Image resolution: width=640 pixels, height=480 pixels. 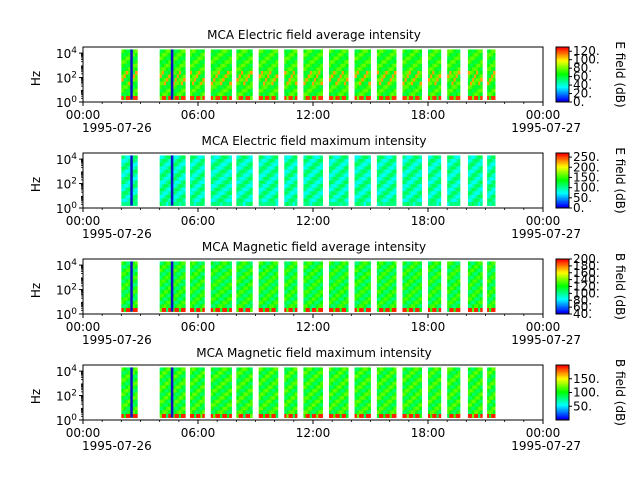 I want to click on colorbar-tick-label: 20., so click(x=582, y=94).